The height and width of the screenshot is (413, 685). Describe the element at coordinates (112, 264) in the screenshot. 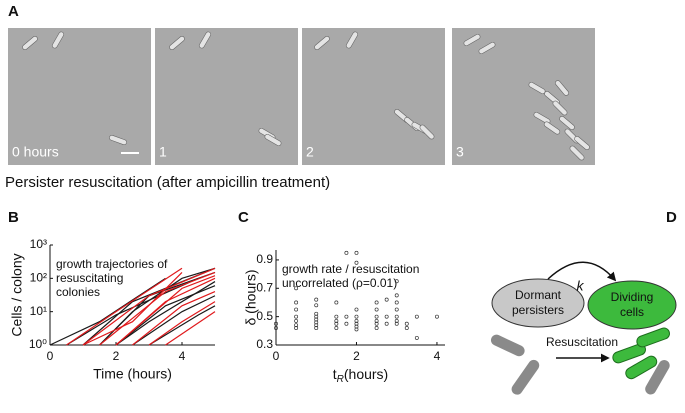

I see `annotation: growth trajectories of` at that location.